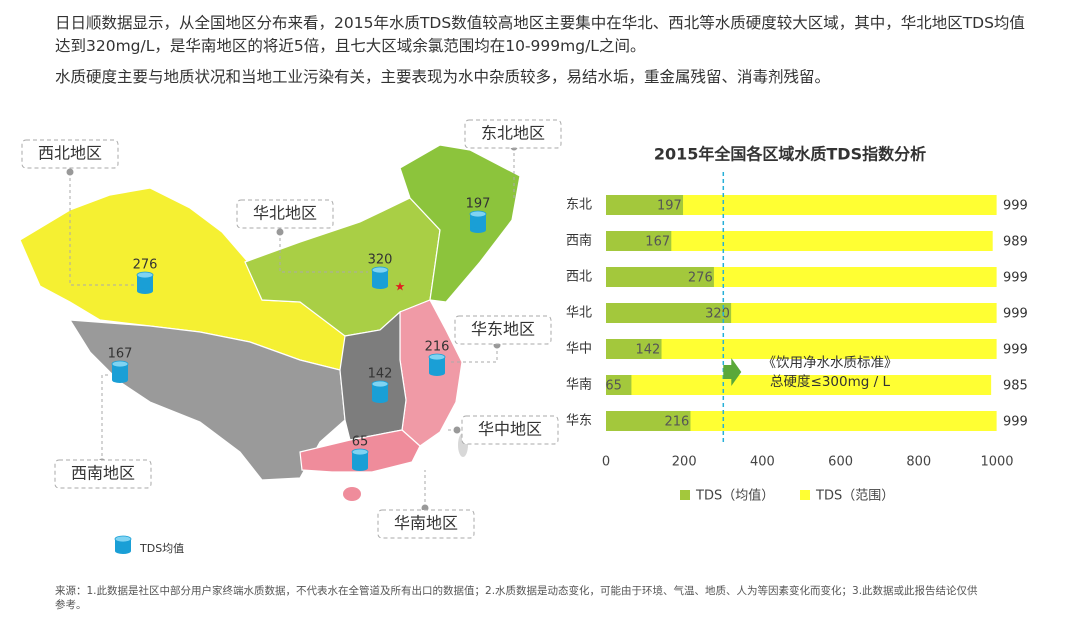 The image size is (1080, 630). I want to click on value-label: 216, so click(676, 422).